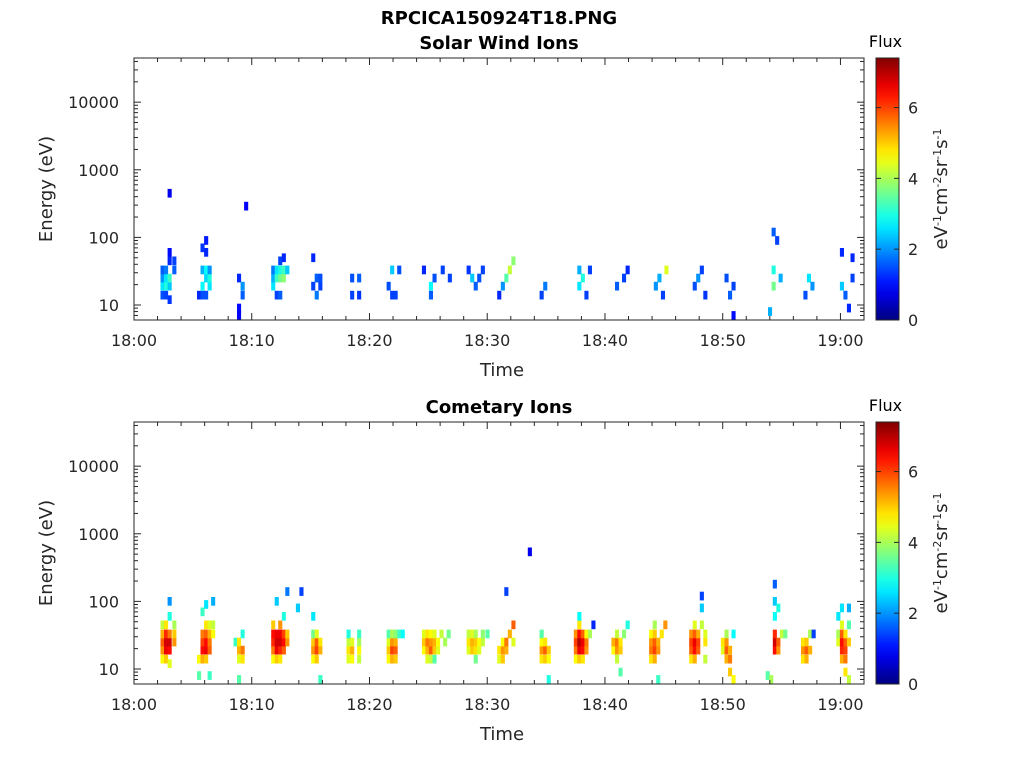  Describe the element at coordinates (501, 734) in the screenshot. I see `x-axis-label: Time` at that location.